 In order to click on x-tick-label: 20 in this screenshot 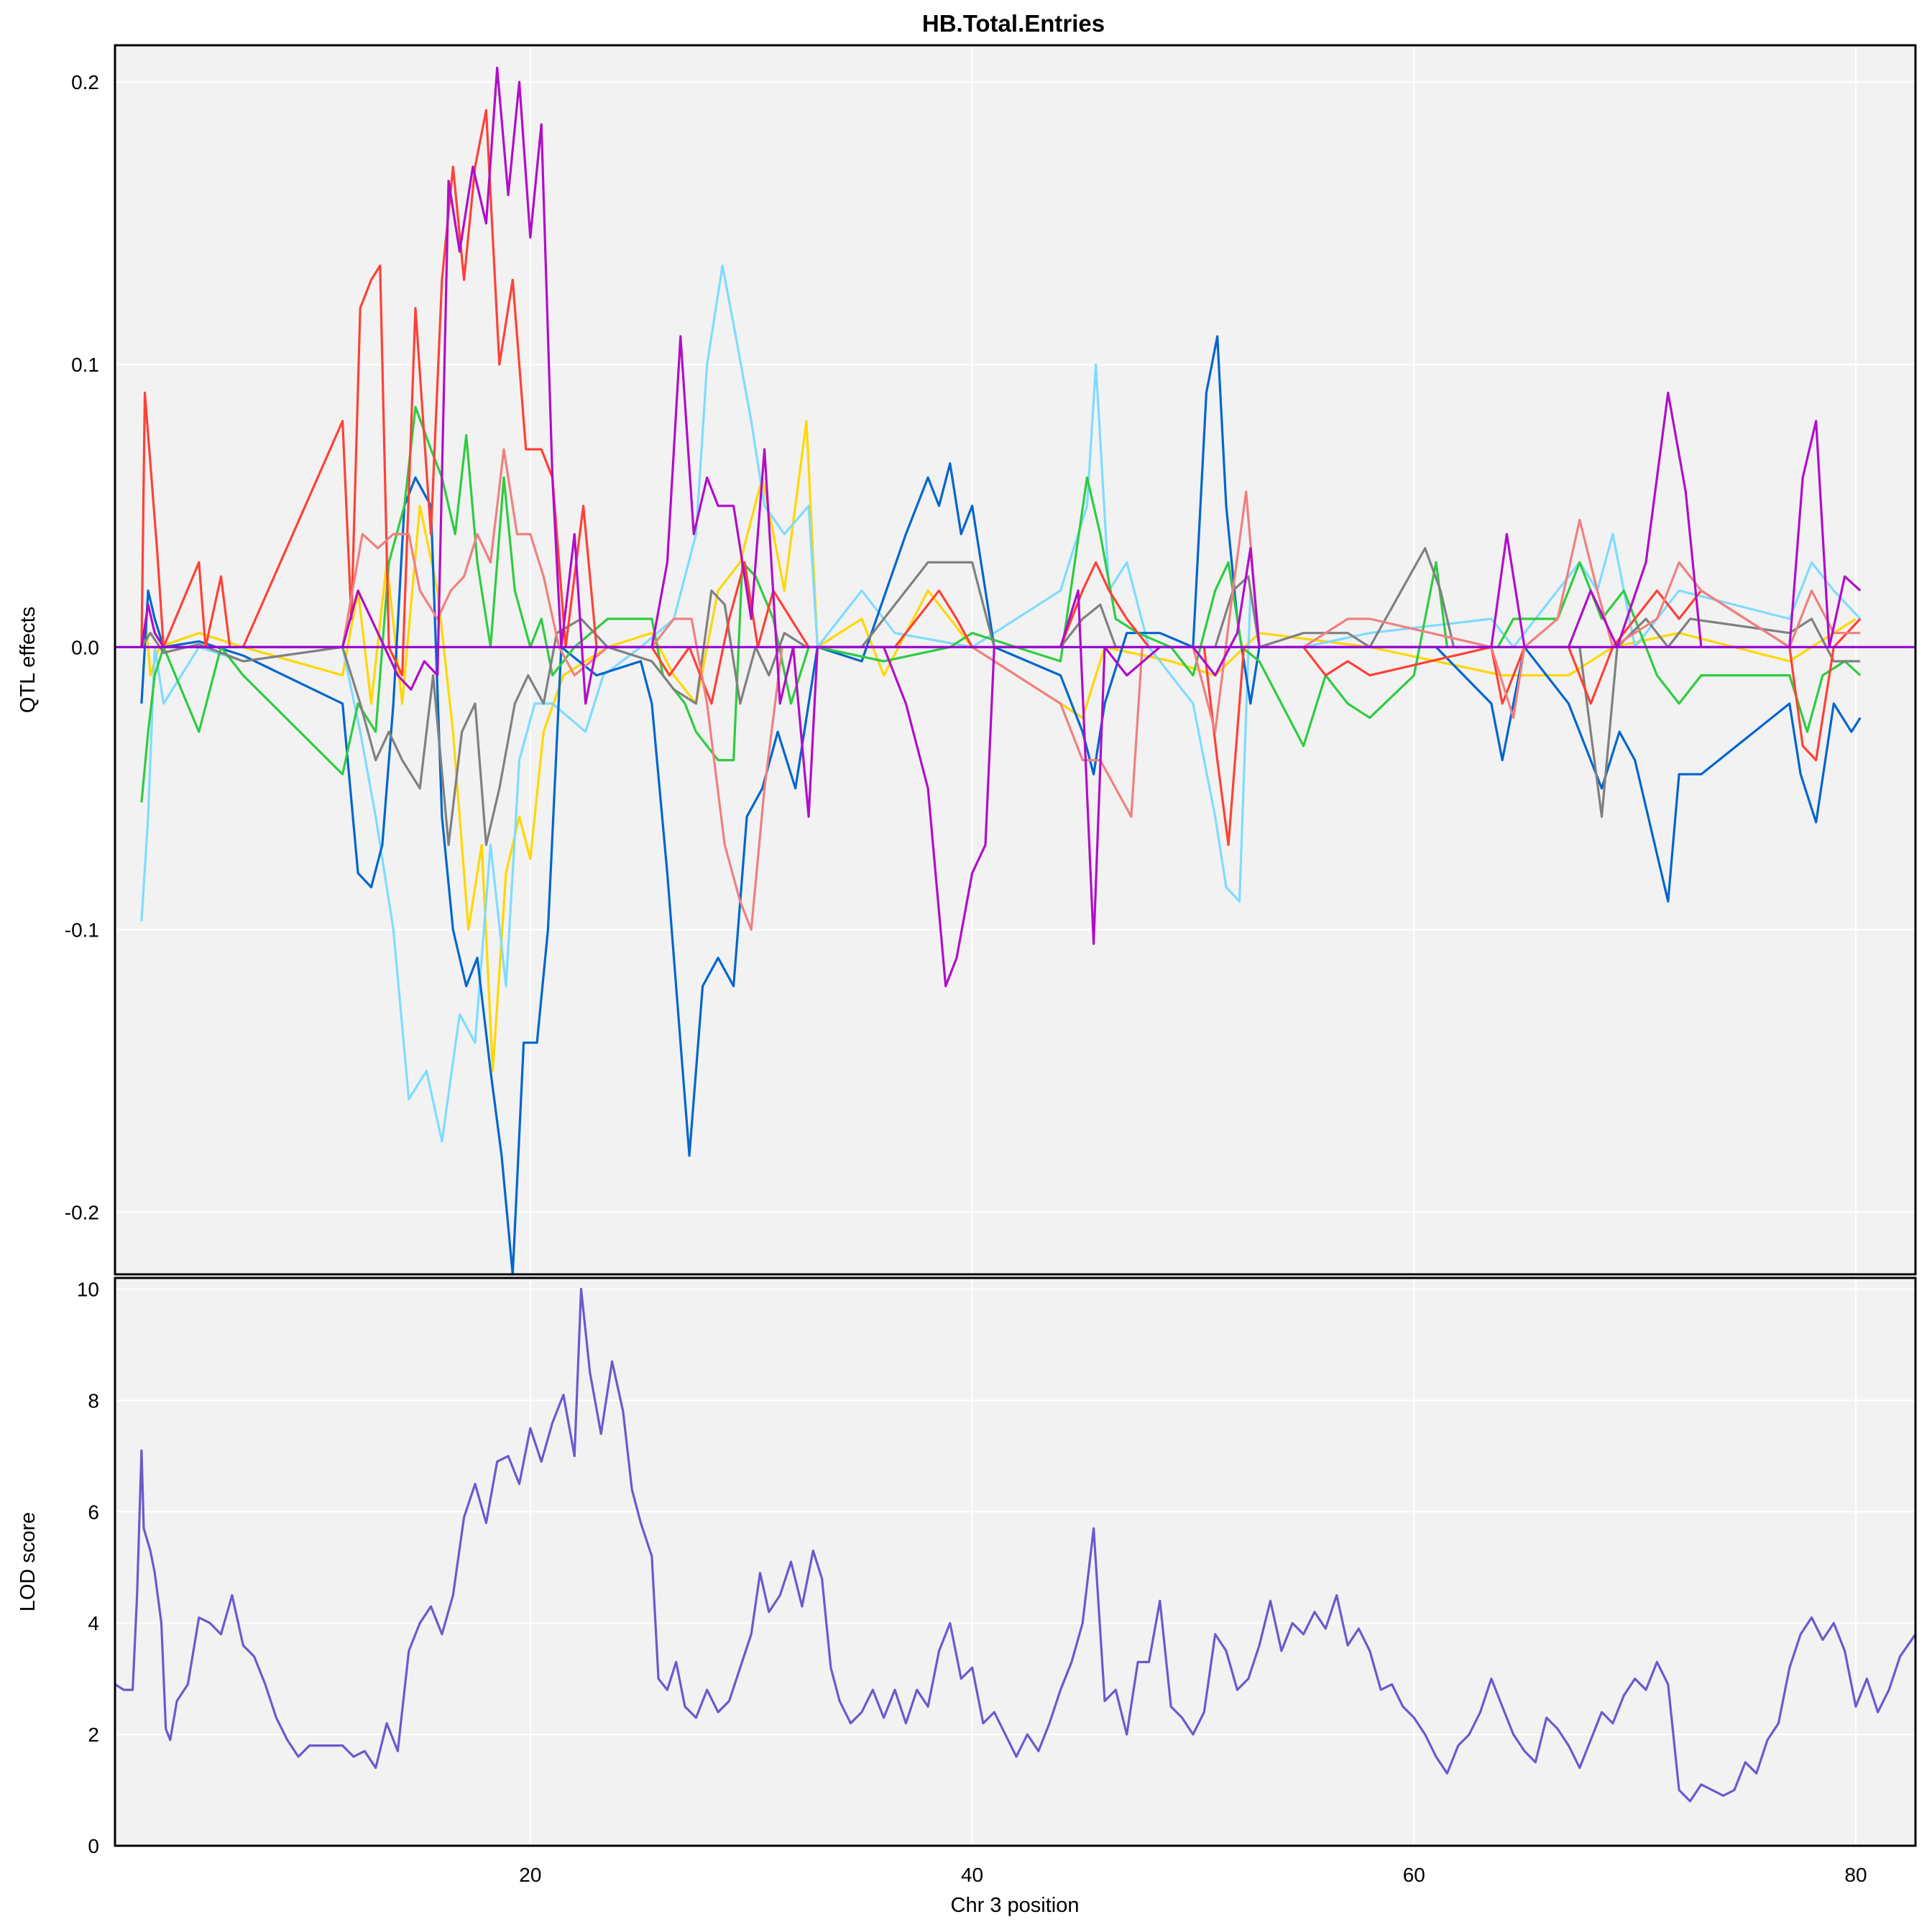, I will do `click(530, 1875)`.